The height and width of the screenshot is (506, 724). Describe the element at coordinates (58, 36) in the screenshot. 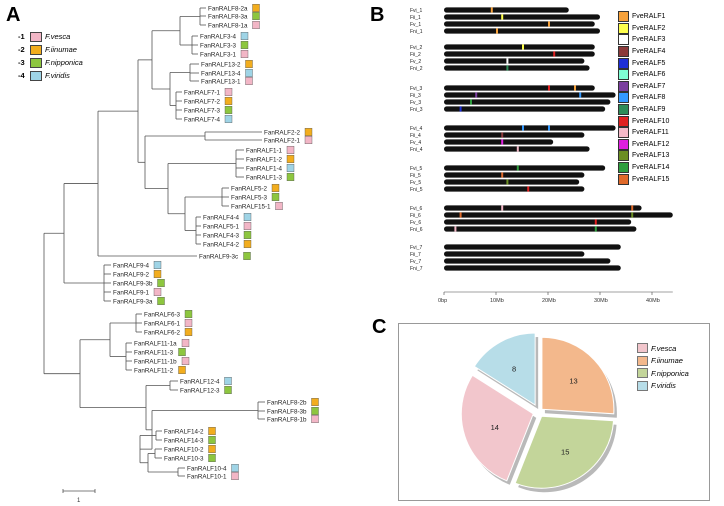

I see `species-name: F.vesca` at that location.